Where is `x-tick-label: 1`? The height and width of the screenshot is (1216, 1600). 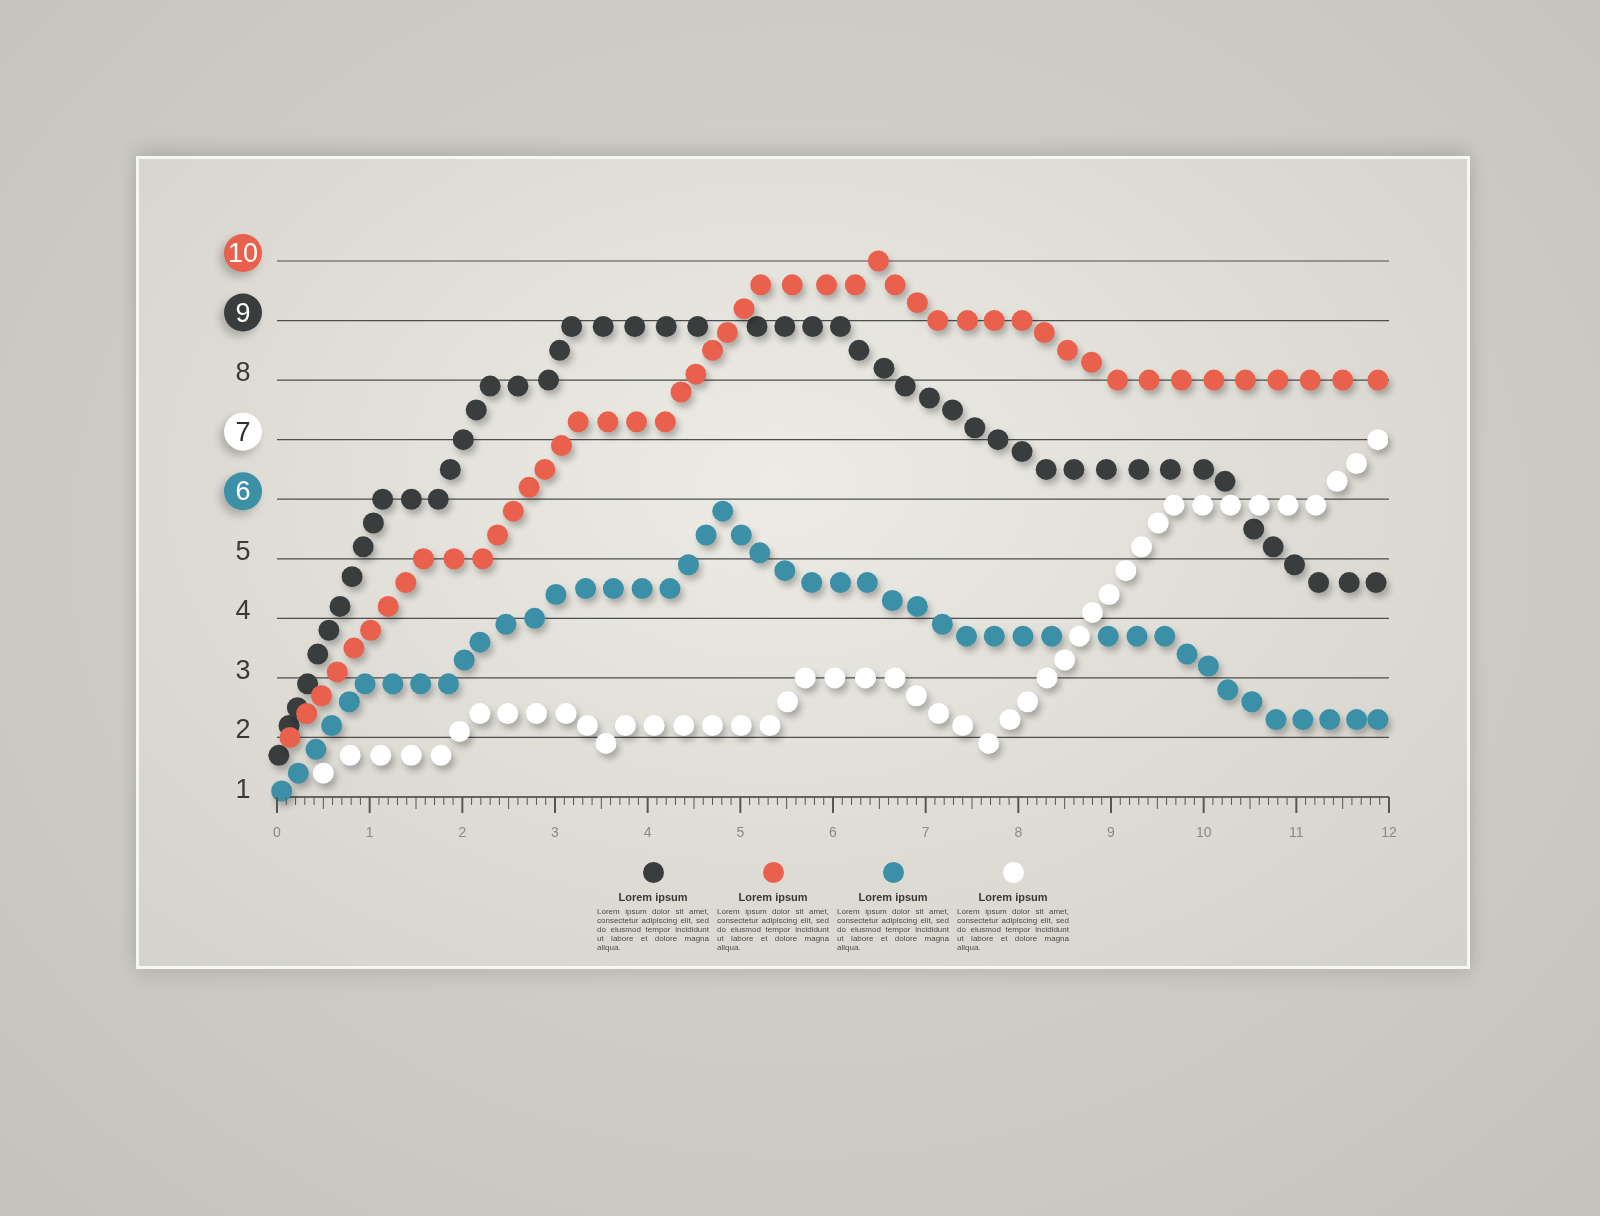
x-tick-label: 1 is located at coordinates (369, 832).